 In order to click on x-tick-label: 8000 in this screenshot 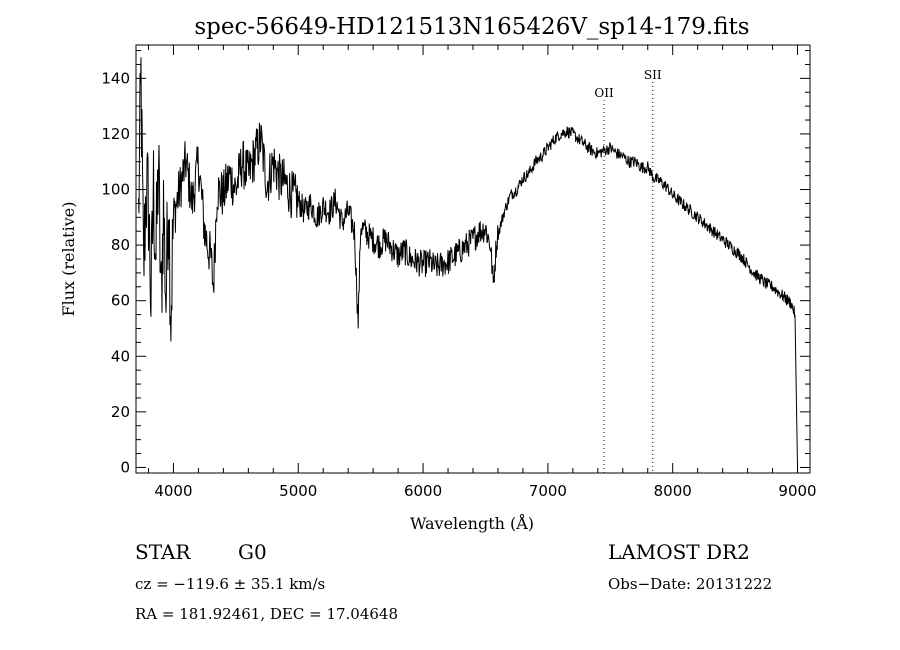, I will do `click(673, 491)`.